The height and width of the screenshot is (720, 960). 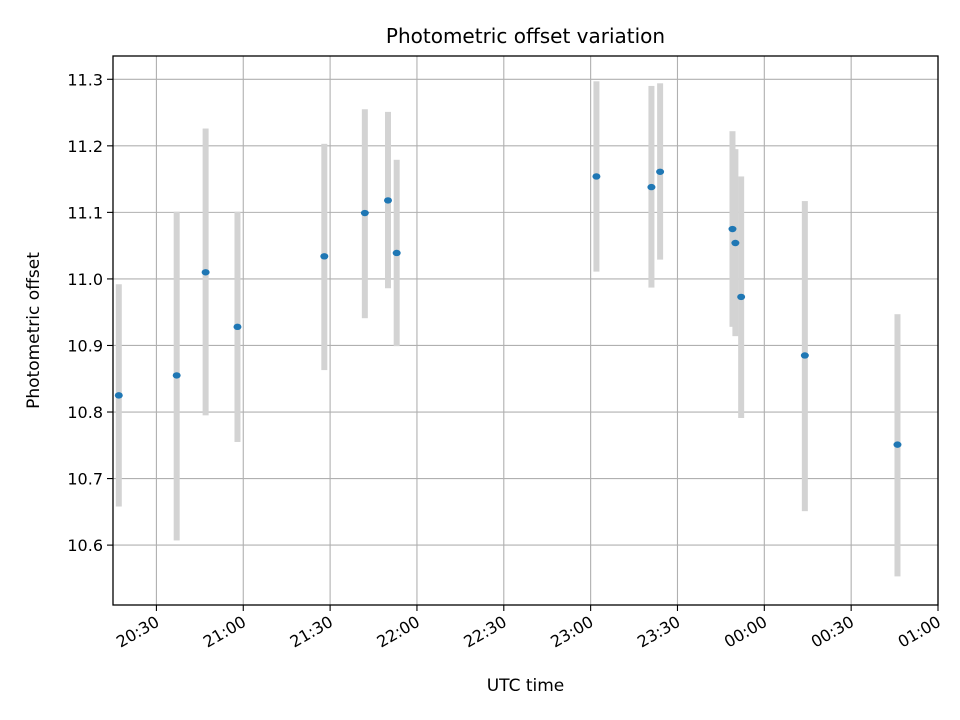 What do you see at coordinates (658, 632) in the screenshot?
I see `x-tick-label: 23:30` at bounding box center [658, 632].